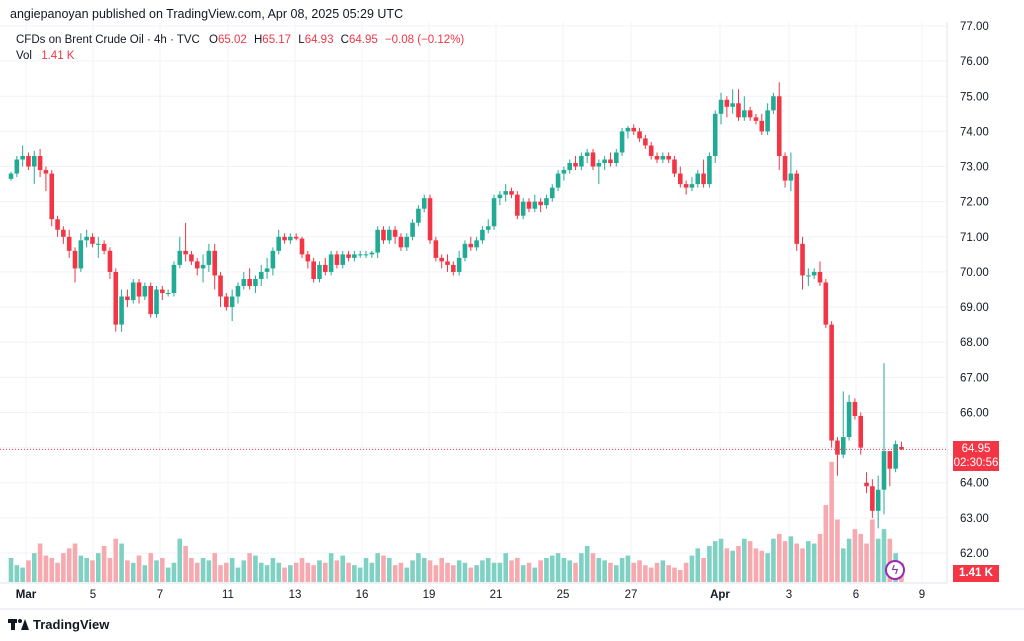 The height and width of the screenshot is (641, 1024). Describe the element at coordinates (232, 40) in the screenshot. I see `open-value: 65.02` at that location.